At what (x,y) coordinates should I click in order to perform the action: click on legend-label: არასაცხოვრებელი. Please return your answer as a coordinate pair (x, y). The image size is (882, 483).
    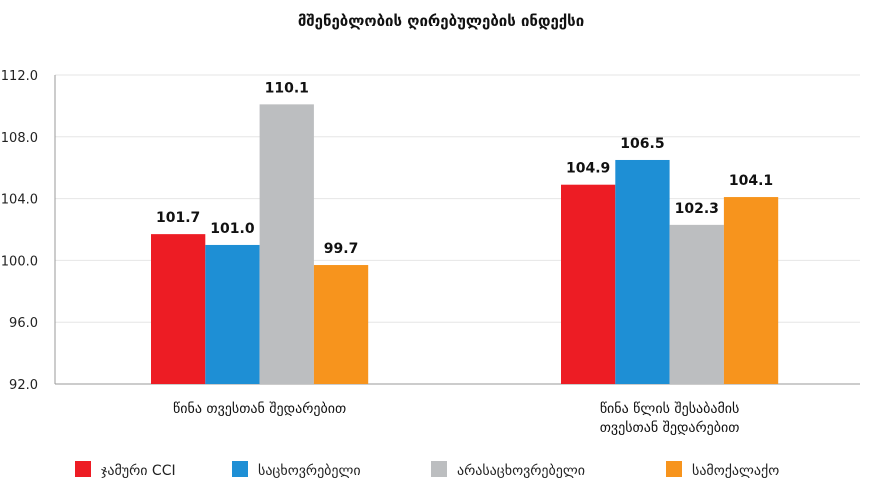
    Looking at the image, I should click on (521, 470).